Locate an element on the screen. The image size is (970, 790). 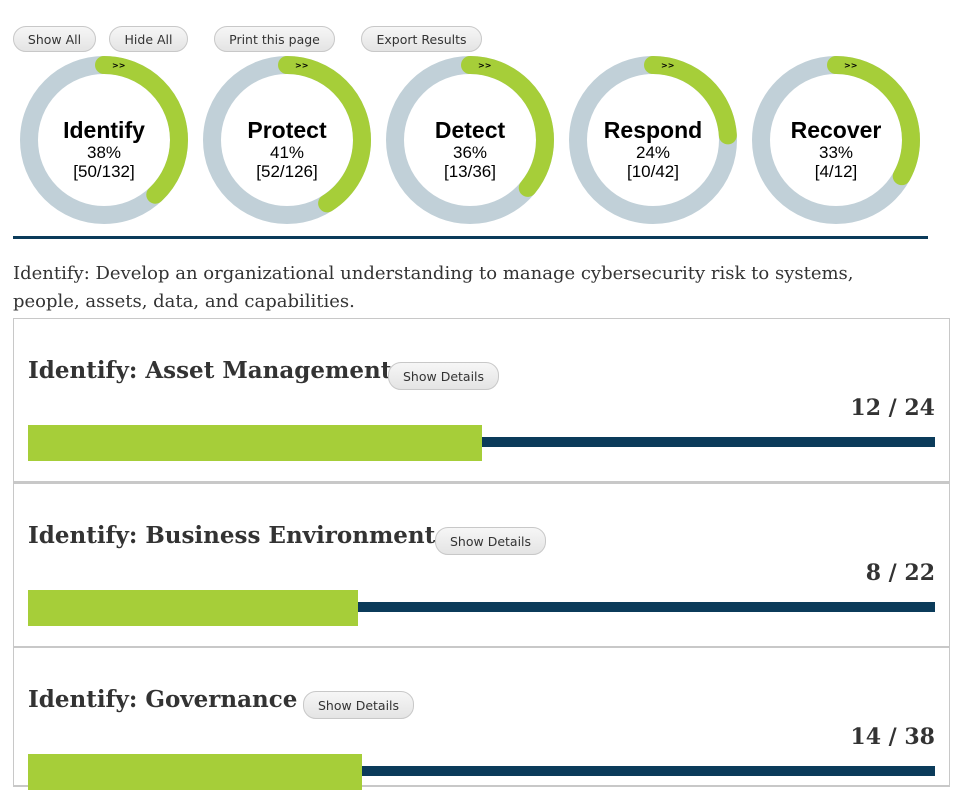
show-all-button: Show All is located at coordinates (54, 39).